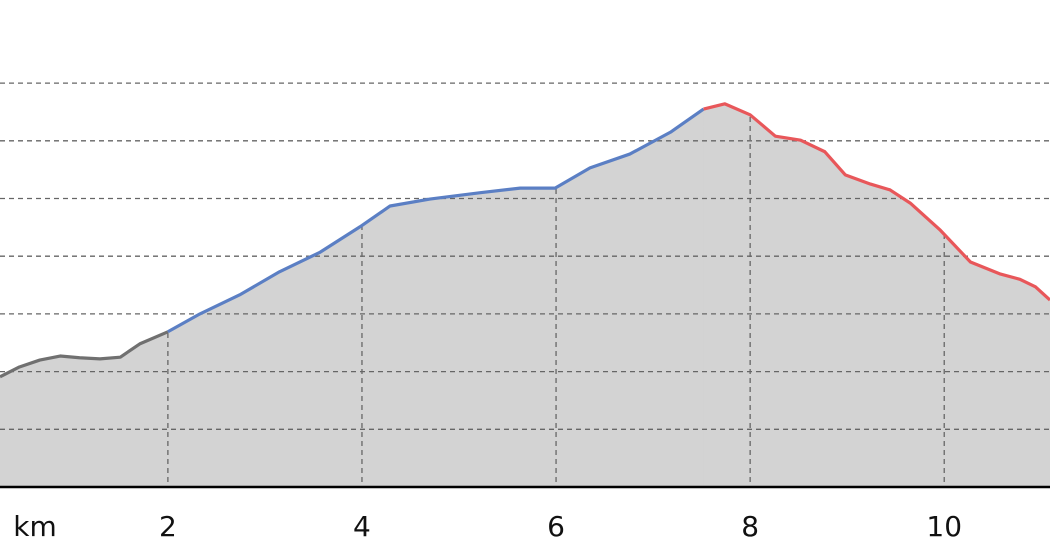 The width and height of the screenshot is (1050, 560). I want to click on x-tick-label: 6, so click(556, 526).